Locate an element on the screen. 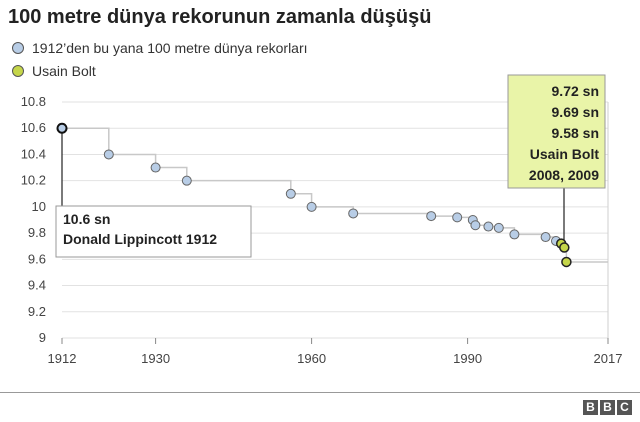 The width and height of the screenshot is (640, 422). y-tick-label: 10.6 is located at coordinates (33, 127).